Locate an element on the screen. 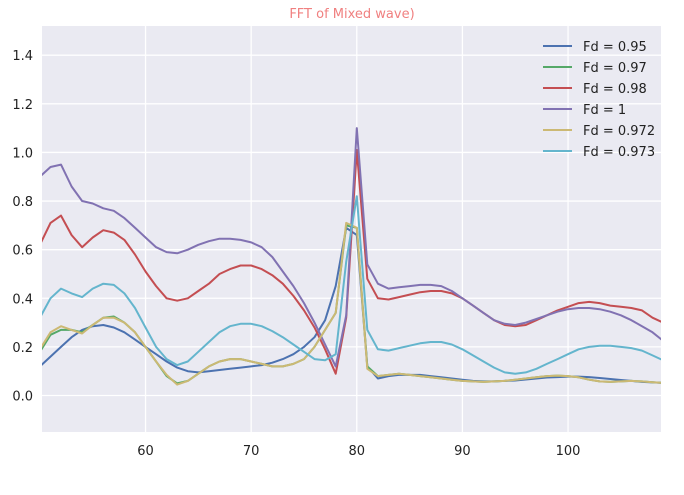  y-tick-label: 0.8 is located at coordinates (22, 202).